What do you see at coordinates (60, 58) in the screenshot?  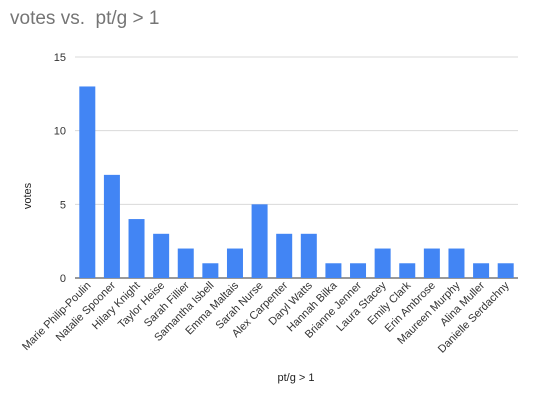 I see `y-tick-label: 15` at bounding box center [60, 58].